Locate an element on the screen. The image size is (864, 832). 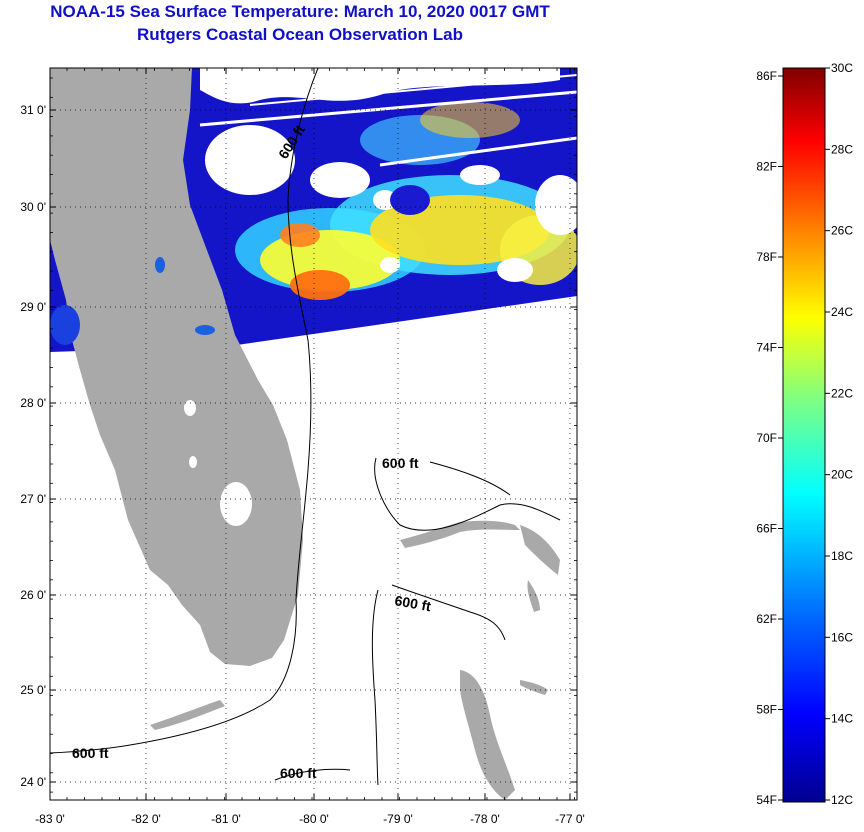
colorbar-c-label: 20C is located at coordinates (842, 475).